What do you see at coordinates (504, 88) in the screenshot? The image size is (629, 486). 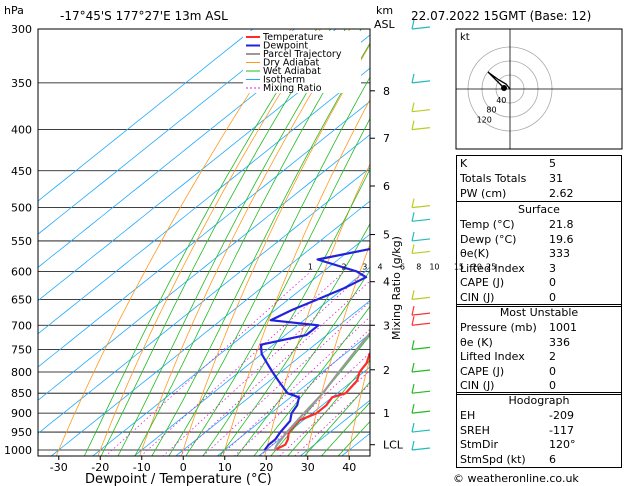 I see `hodograph-storm-marker` at bounding box center [504, 88].